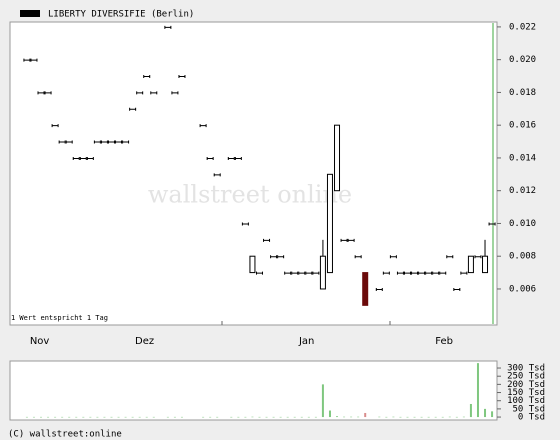 The height and width of the screenshot is (440, 560). Describe the element at coordinates (522, 158) in the screenshot. I see `y-tick-label: 0.014` at that location.